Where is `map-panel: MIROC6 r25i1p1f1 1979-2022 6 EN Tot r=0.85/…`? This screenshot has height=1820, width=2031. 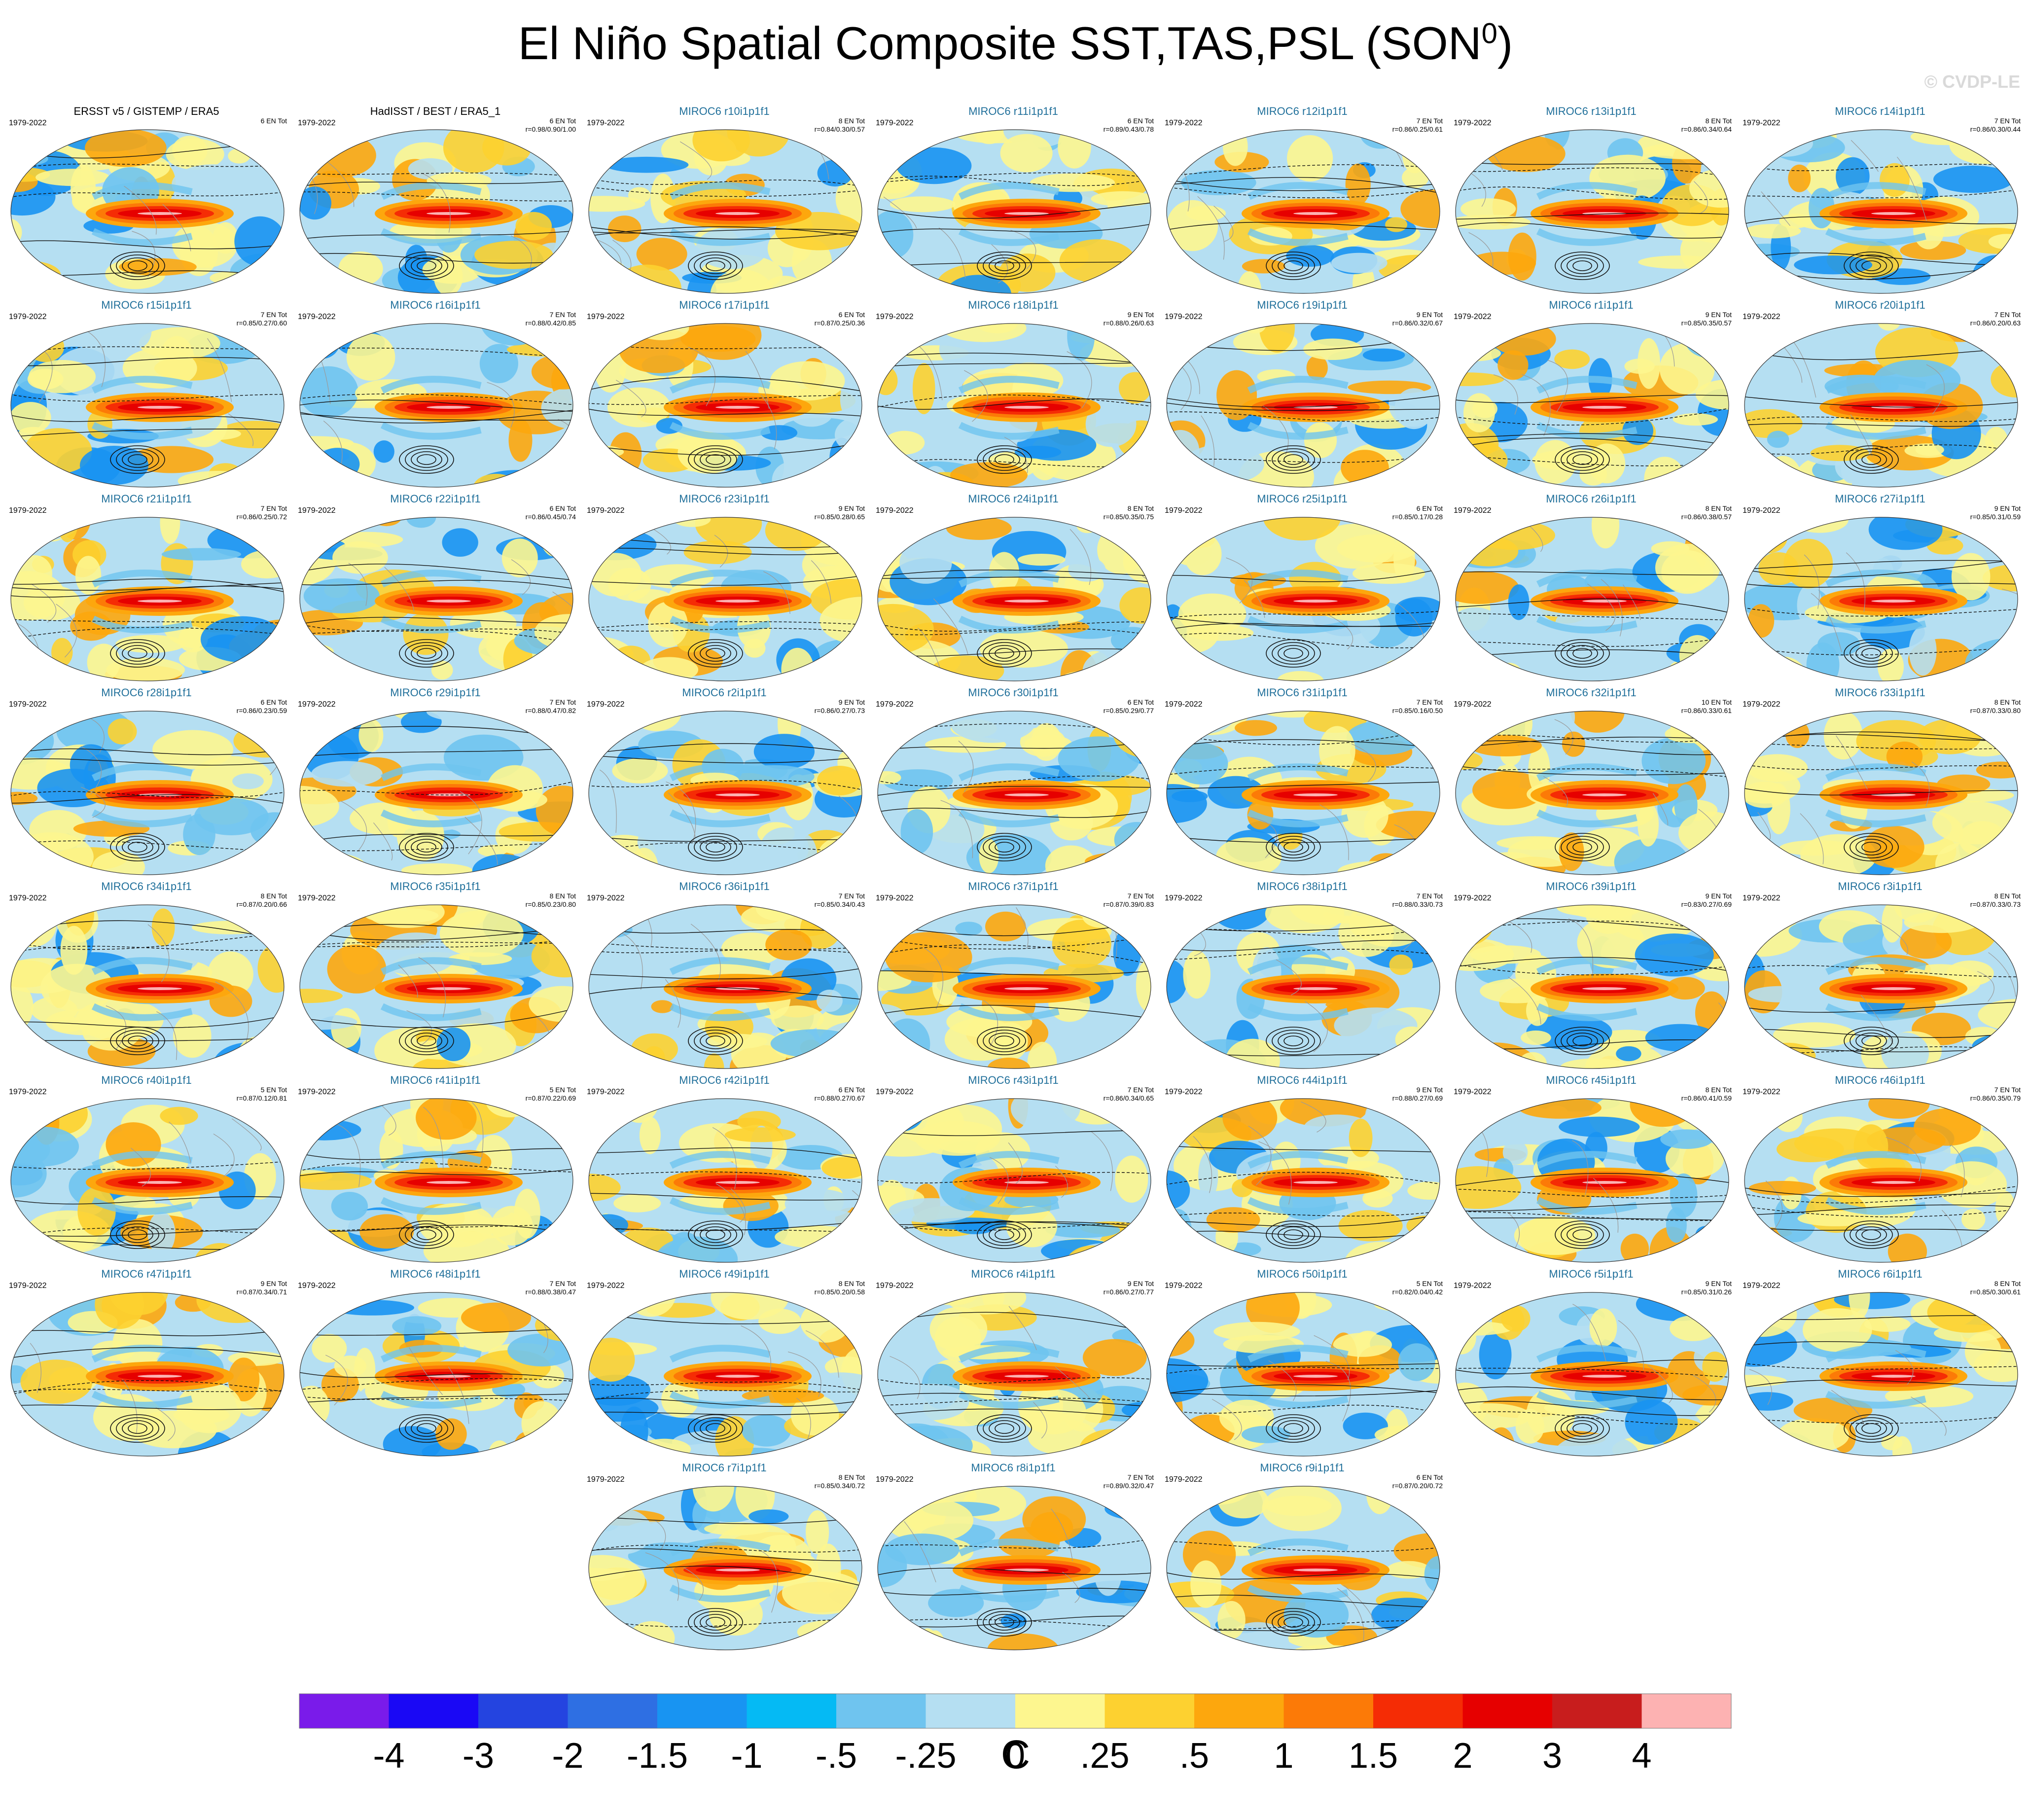
map-panel: MIROC6 r25i1p1f1 1979-2022 6 EN Tot r=0.85/… is located at coordinates (1302, 589).